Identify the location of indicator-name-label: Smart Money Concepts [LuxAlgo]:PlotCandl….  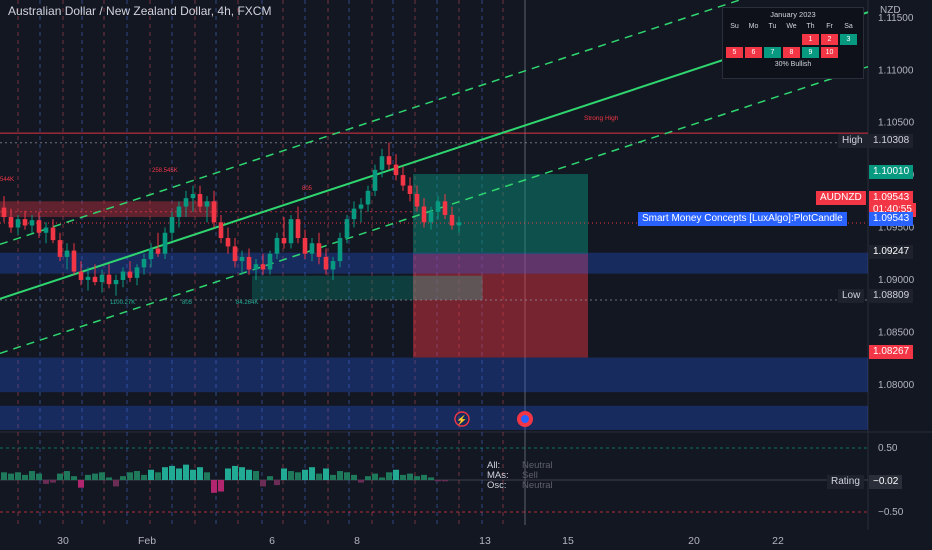
(742, 219).